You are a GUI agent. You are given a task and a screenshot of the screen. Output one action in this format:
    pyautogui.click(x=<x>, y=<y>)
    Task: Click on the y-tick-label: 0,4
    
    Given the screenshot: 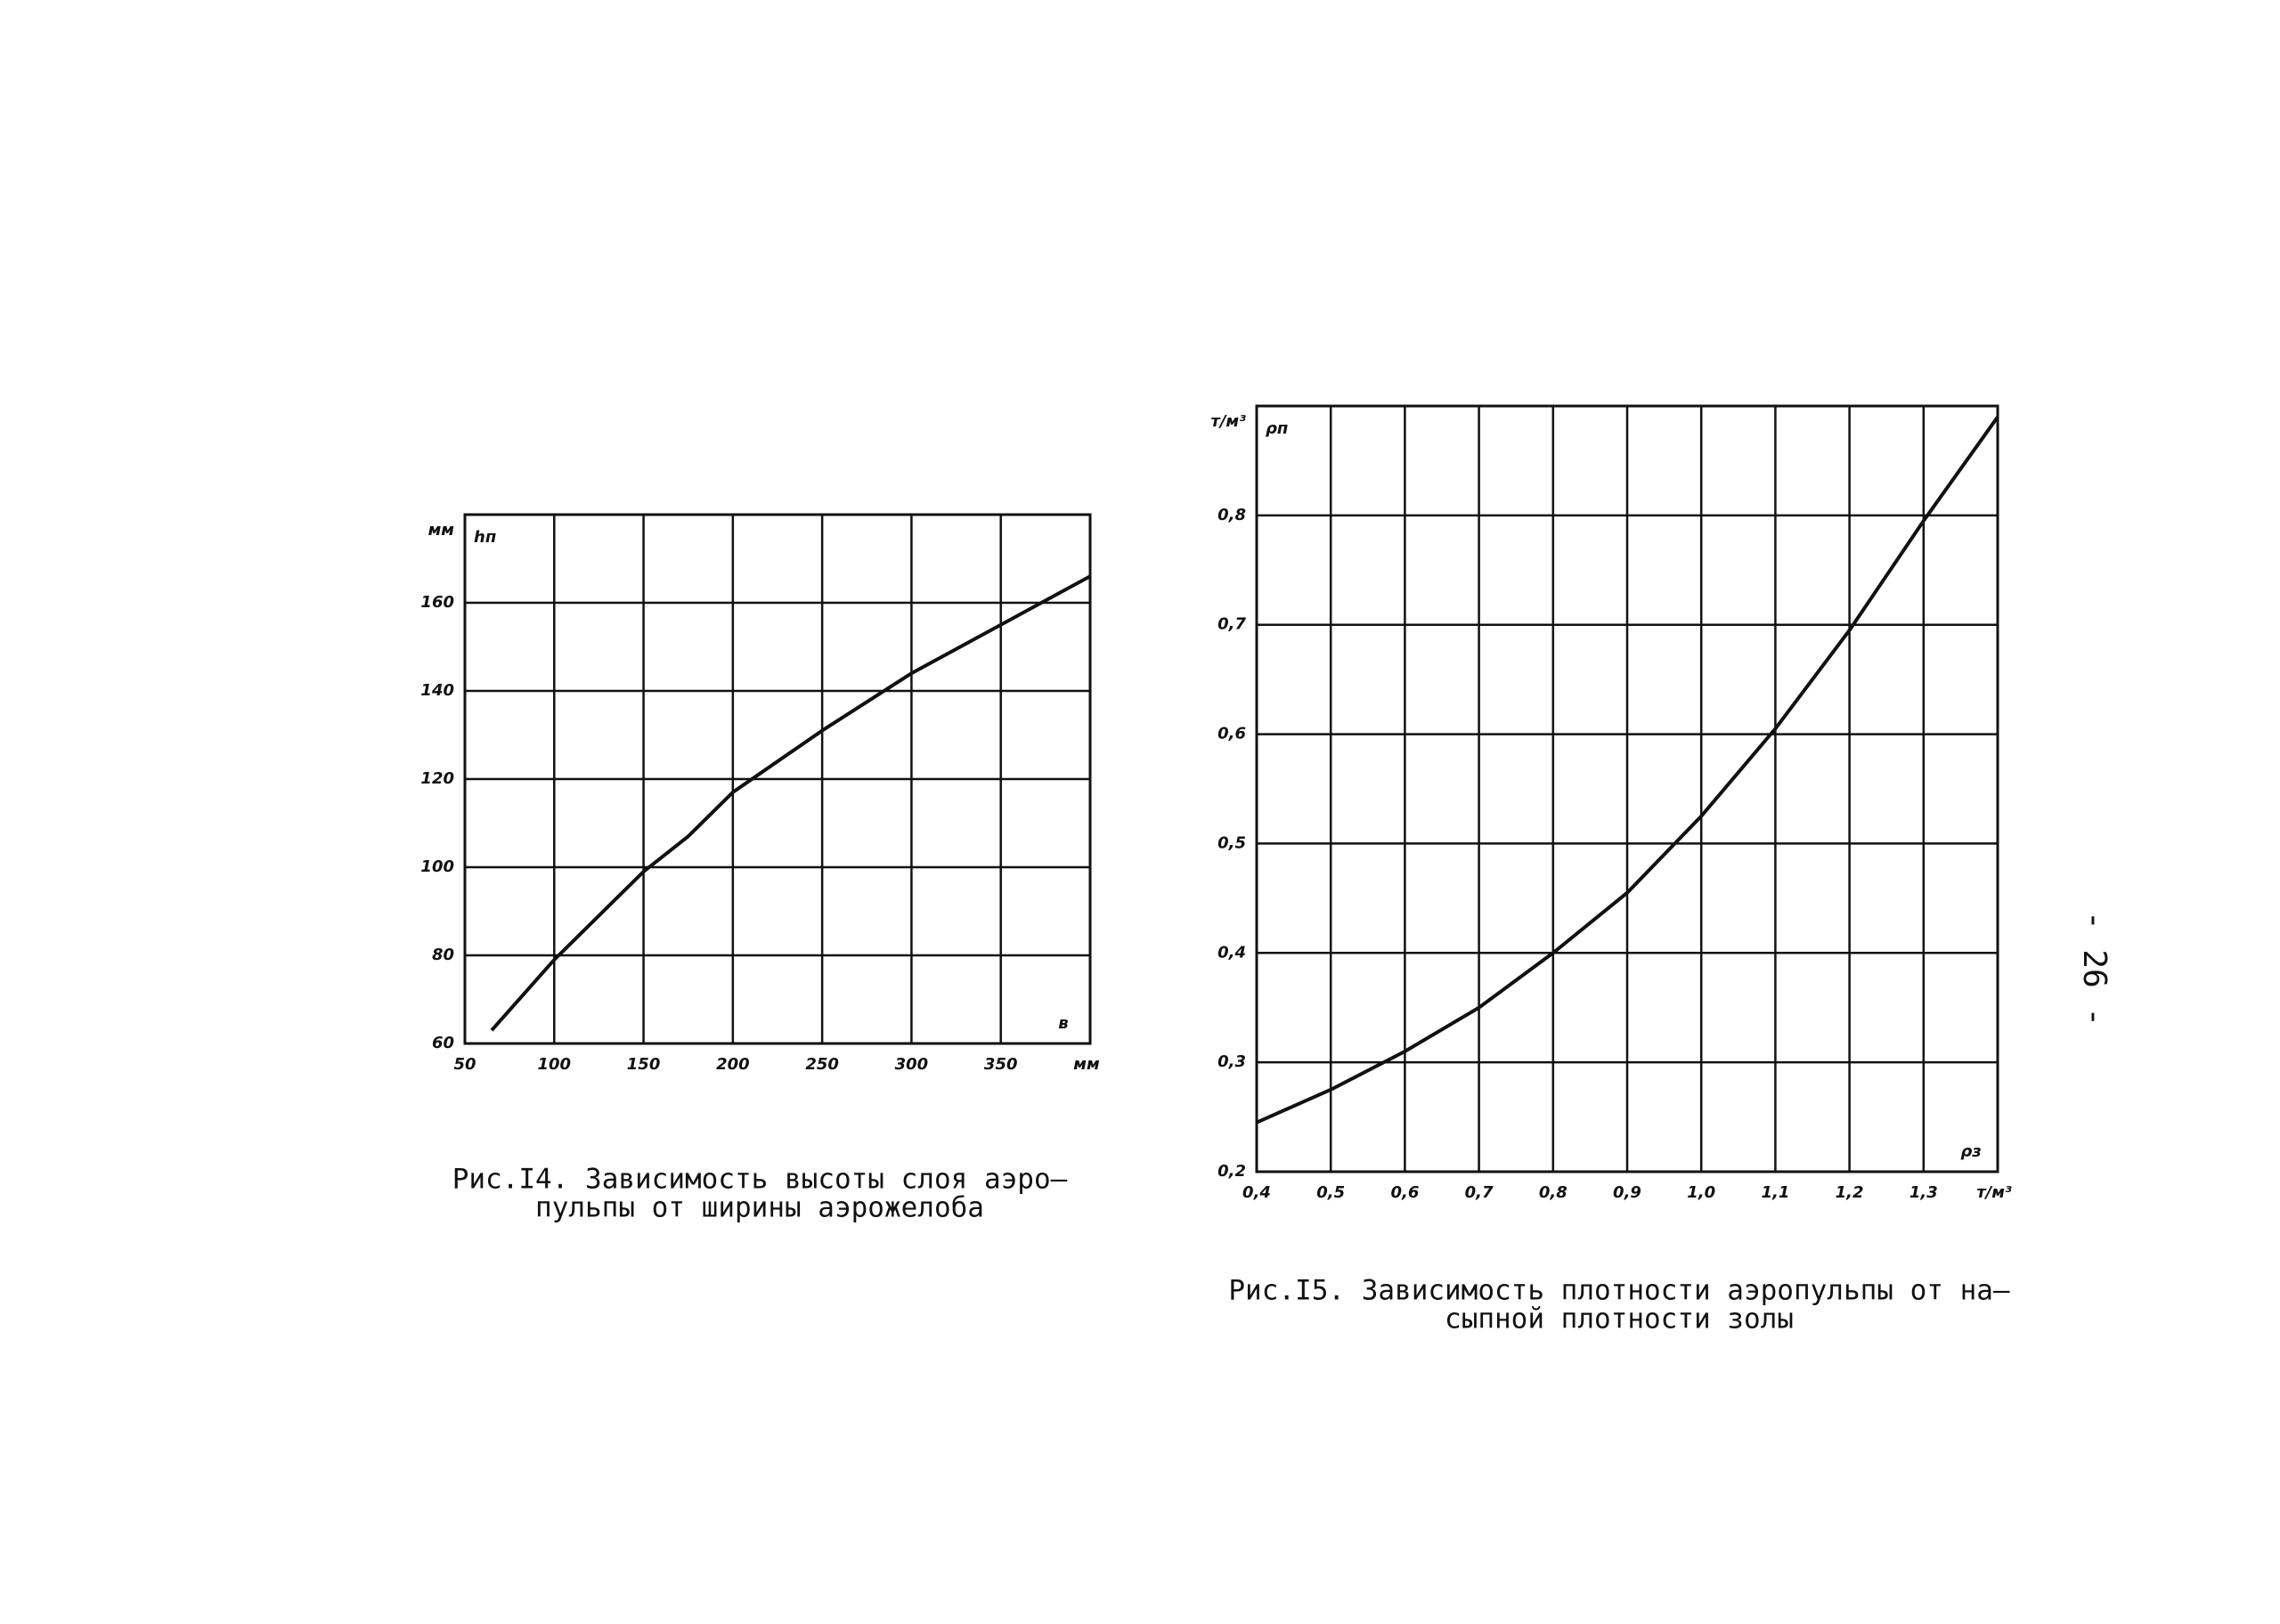 What is the action you would take?
    pyautogui.click(x=1231, y=952)
    